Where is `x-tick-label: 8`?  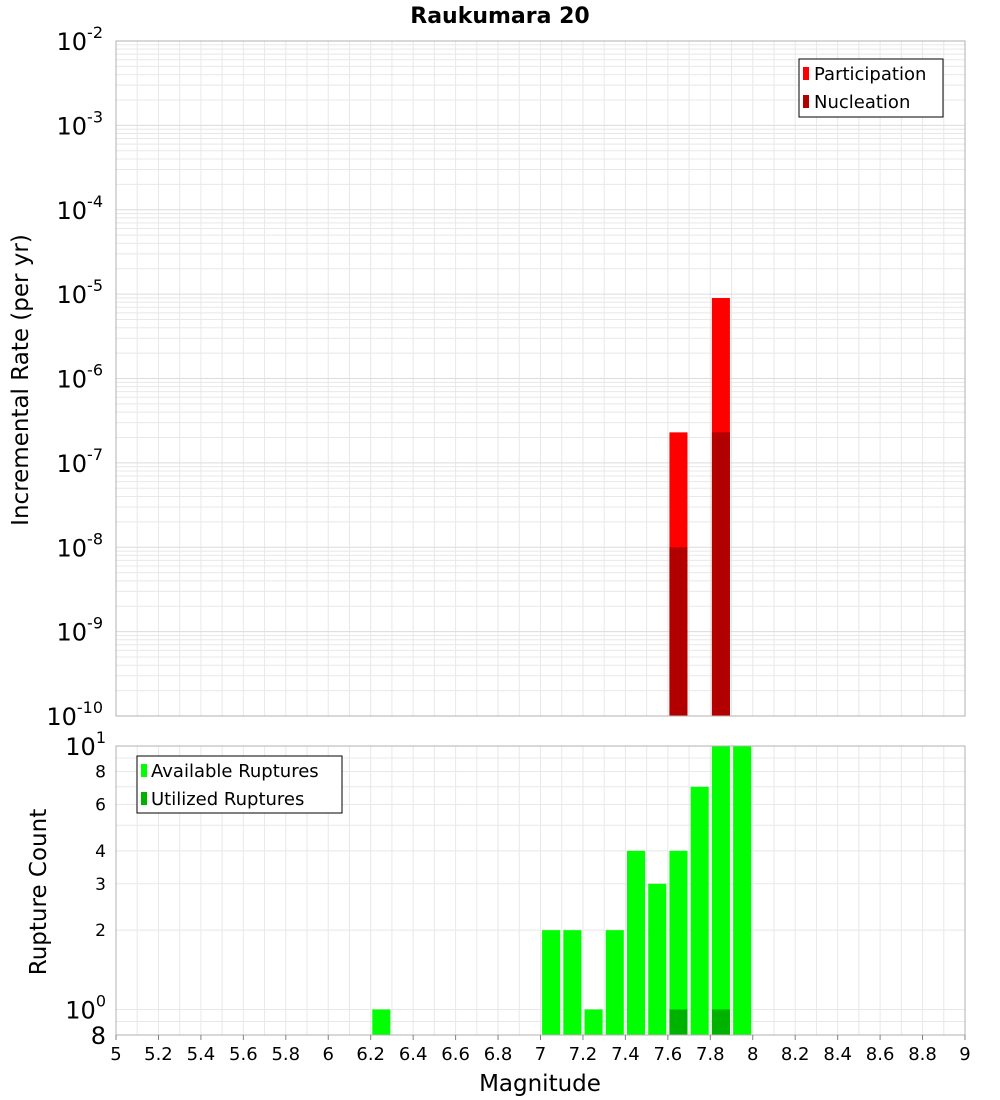 x-tick-label: 8 is located at coordinates (752, 1054).